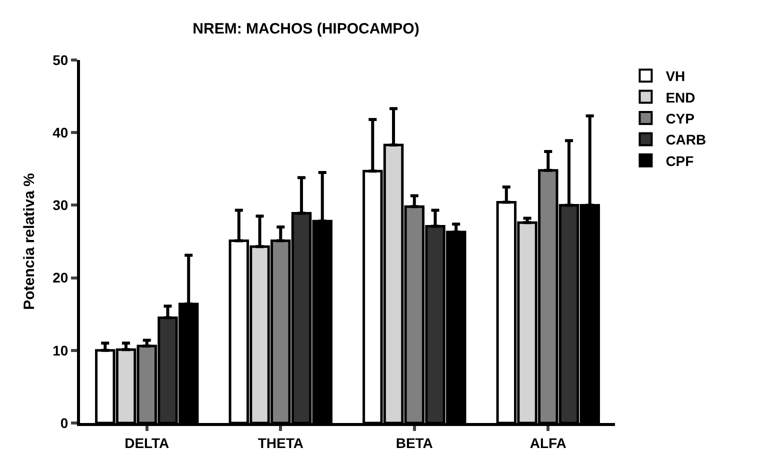  What do you see at coordinates (548, 442) in the screenshot?
I see `x-tick-label: ALFA` at bounding box center [548, 442].